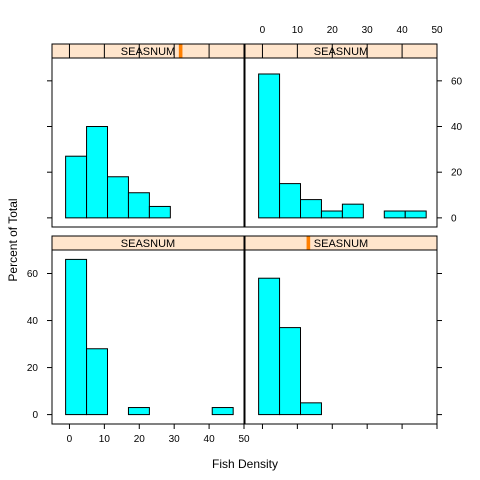 This screenshot has width=480, height=480. I want to click on x-axis-title: Fish Density, so click(245, 464).